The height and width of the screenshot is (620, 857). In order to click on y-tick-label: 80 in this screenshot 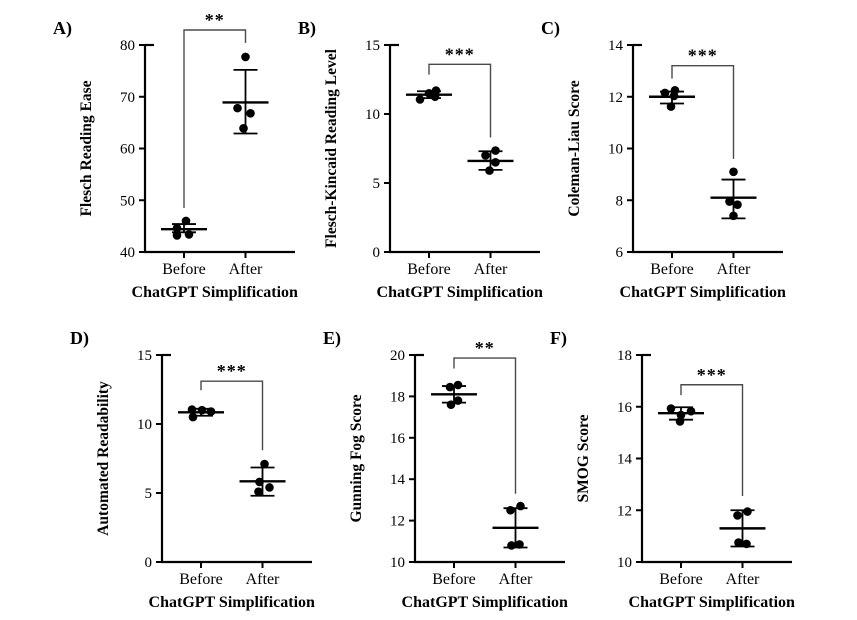, I will do `click(127, 46)`.